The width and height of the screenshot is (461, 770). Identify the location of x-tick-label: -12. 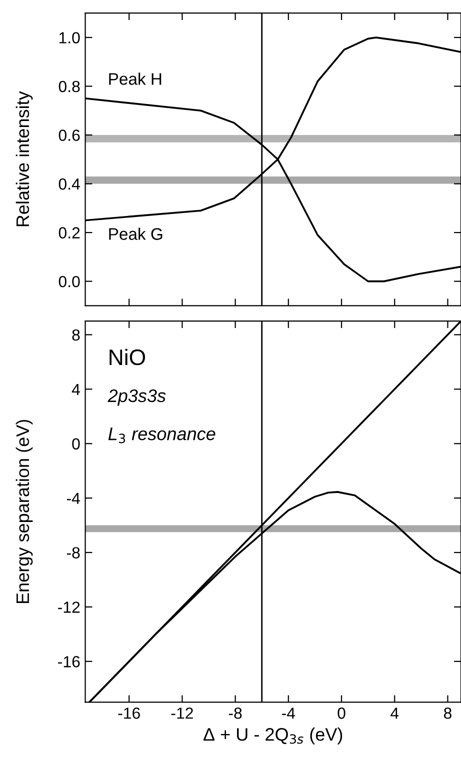
(182, 713).